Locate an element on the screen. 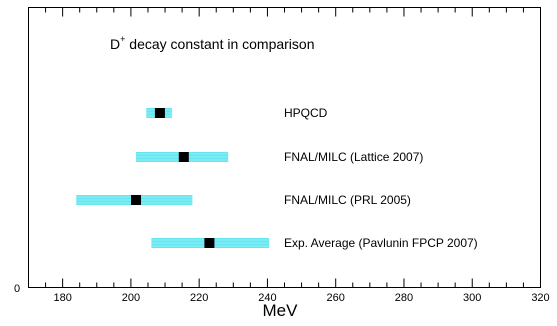 The width and height of the screenshot is (557, 326). measurement-row: FNAL/MILC (PRL 2005) is located at coordinates (243, 200).